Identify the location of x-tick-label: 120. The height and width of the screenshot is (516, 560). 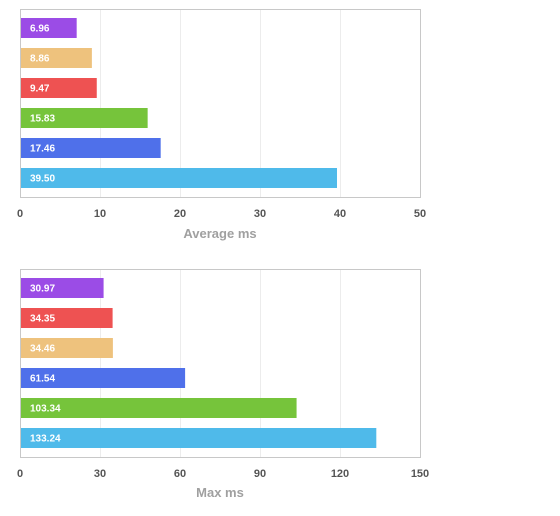
(340, 474).